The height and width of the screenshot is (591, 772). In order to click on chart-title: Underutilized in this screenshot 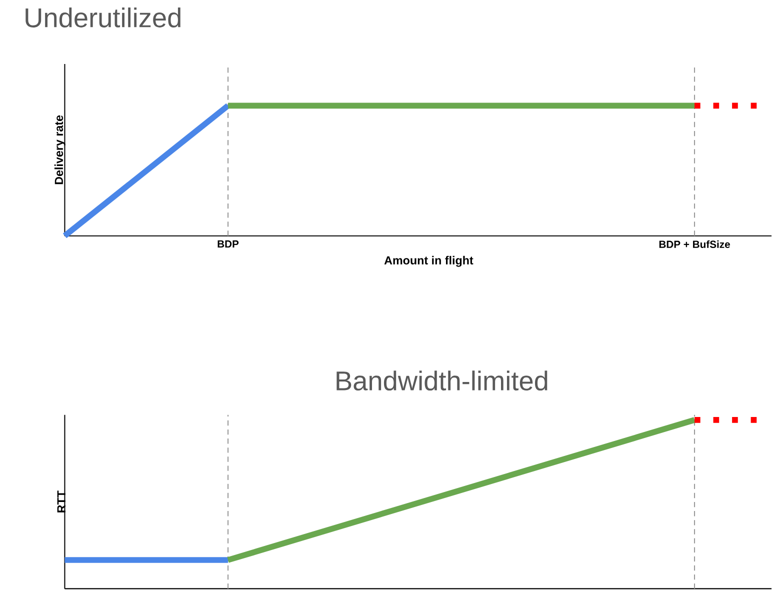, I will do `click(103, 17)`.